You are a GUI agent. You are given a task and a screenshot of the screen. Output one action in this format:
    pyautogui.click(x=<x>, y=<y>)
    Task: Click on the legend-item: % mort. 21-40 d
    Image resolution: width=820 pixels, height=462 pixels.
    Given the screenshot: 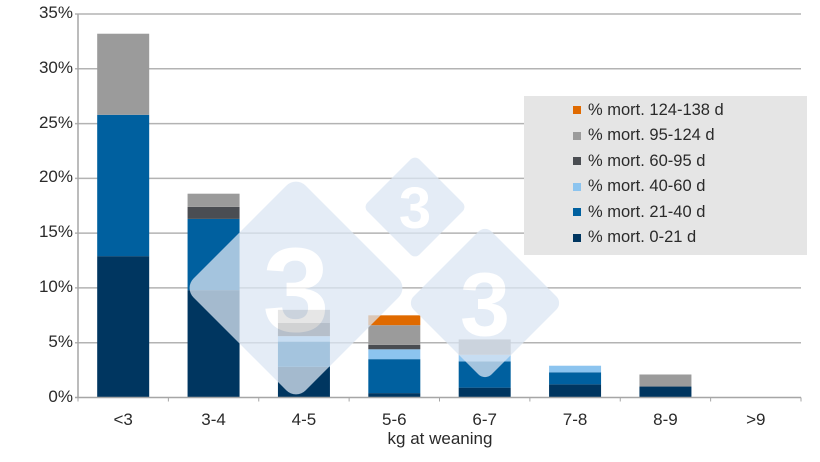 What is the action you would take?
    pyautogui.click(x=639, y=212)
    